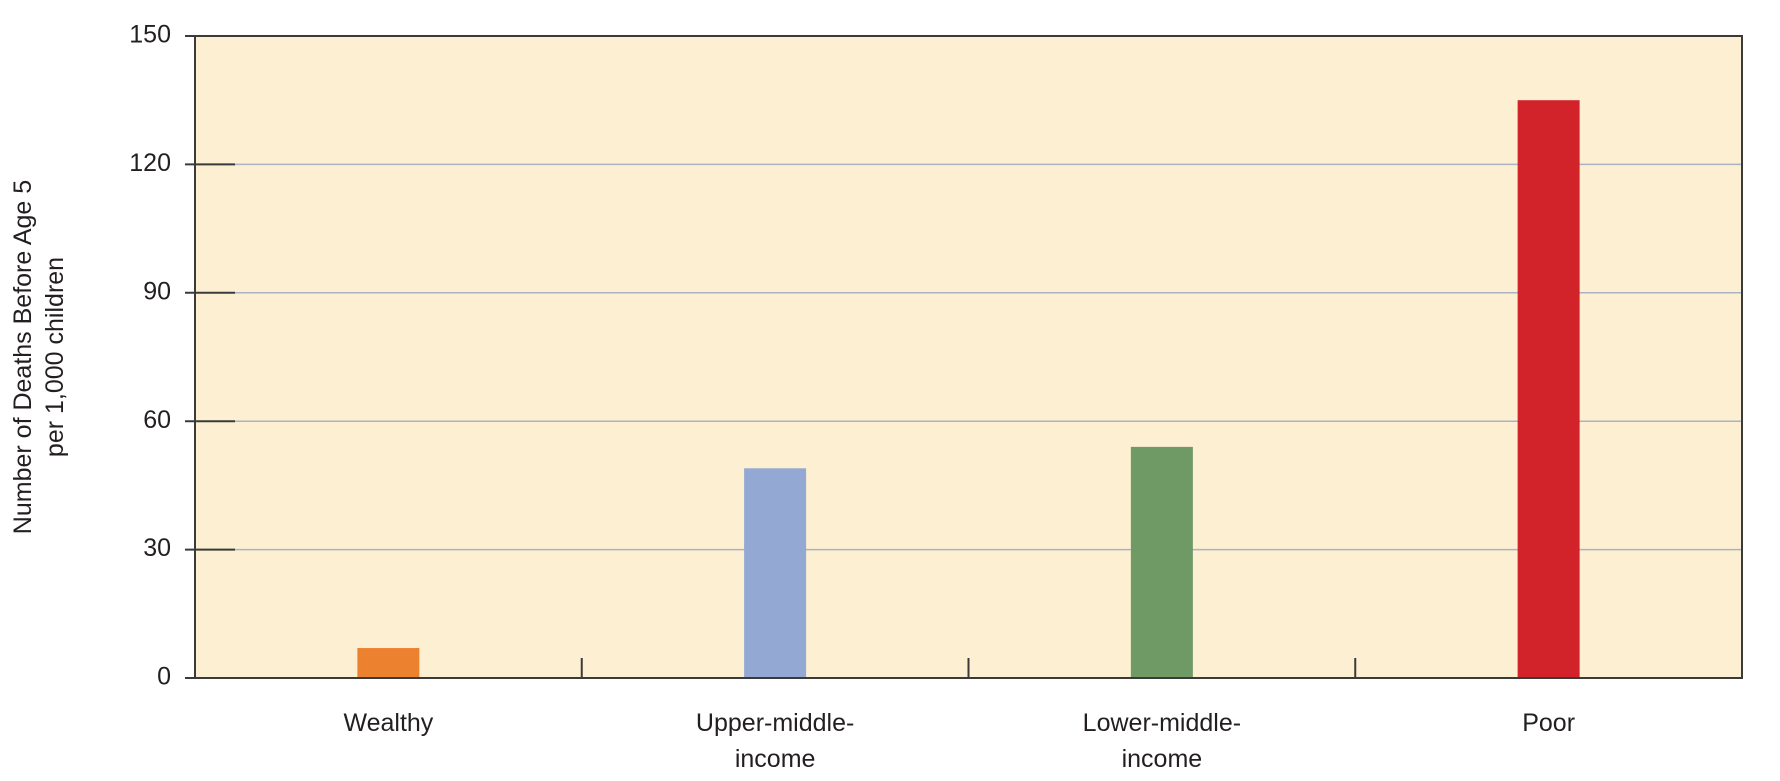  What do you see at coordinates (1162, 741) in the screenshot?
I see `x-tick-label: Lower-middle-income` at bounding box center [1162, 741].